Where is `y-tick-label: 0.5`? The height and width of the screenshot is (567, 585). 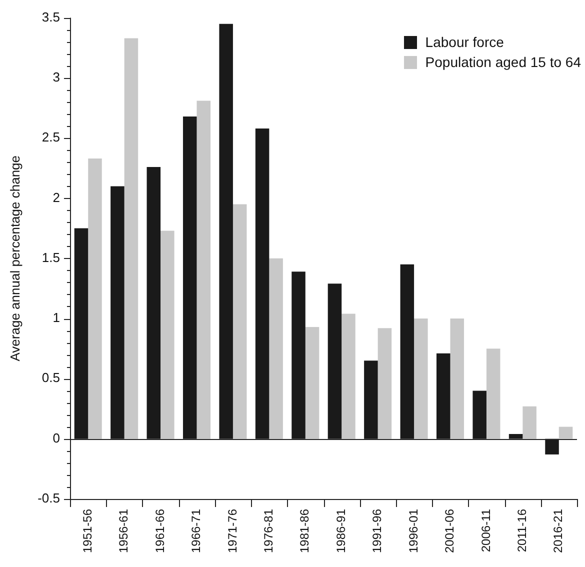 y-tick-label: 0.5 is located at coordinates (51, 378).